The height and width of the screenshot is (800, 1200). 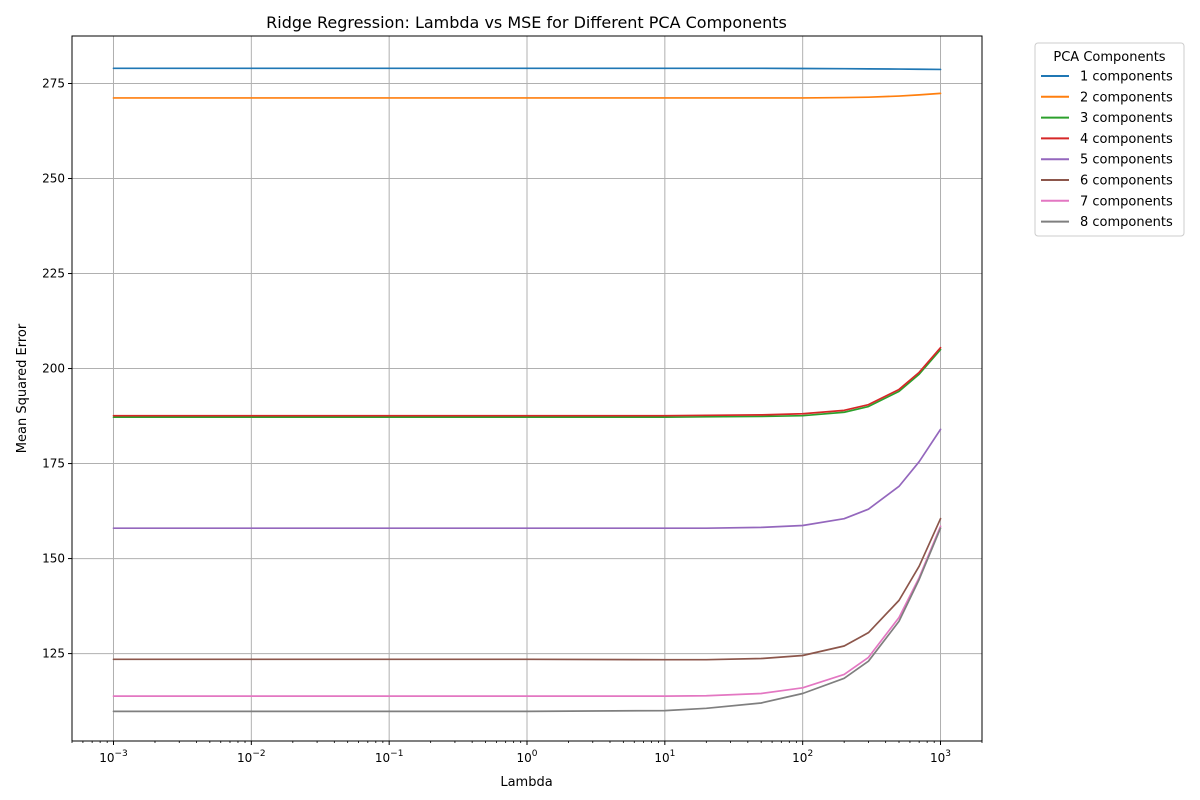 I want to click on legend-label-6: 6 components, so click(x=1126, y=181).